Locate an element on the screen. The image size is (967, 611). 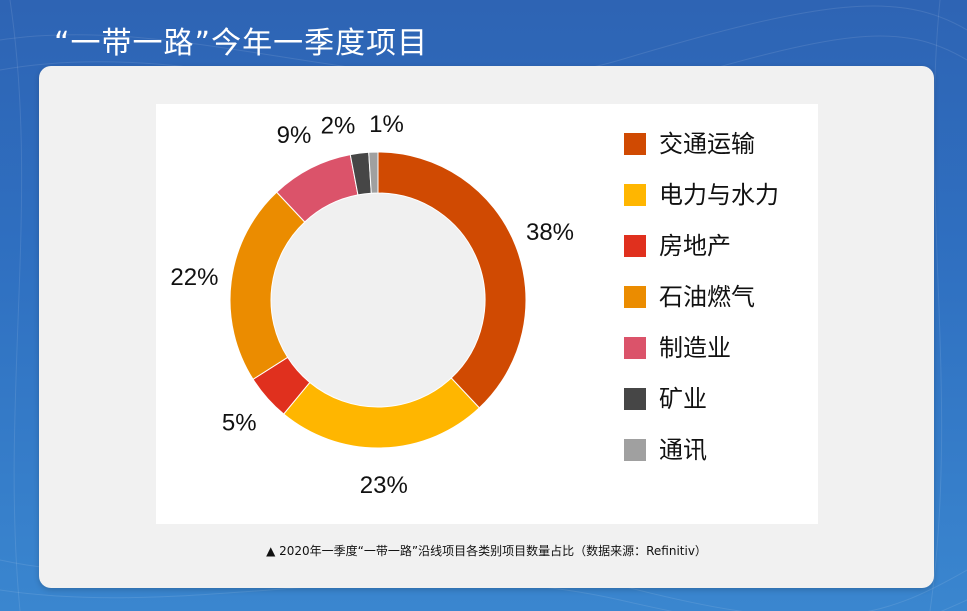
data-label-2: 5% is located at coordinates (239, 422).